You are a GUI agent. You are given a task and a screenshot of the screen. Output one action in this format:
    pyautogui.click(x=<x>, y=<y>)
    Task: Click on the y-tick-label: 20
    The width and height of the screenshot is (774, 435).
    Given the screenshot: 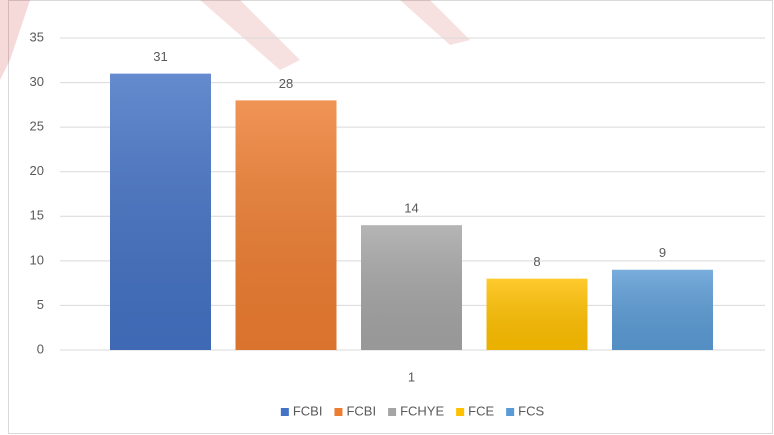 What is the action you would take?
    pyautogui.click(x=37, y=170)
    